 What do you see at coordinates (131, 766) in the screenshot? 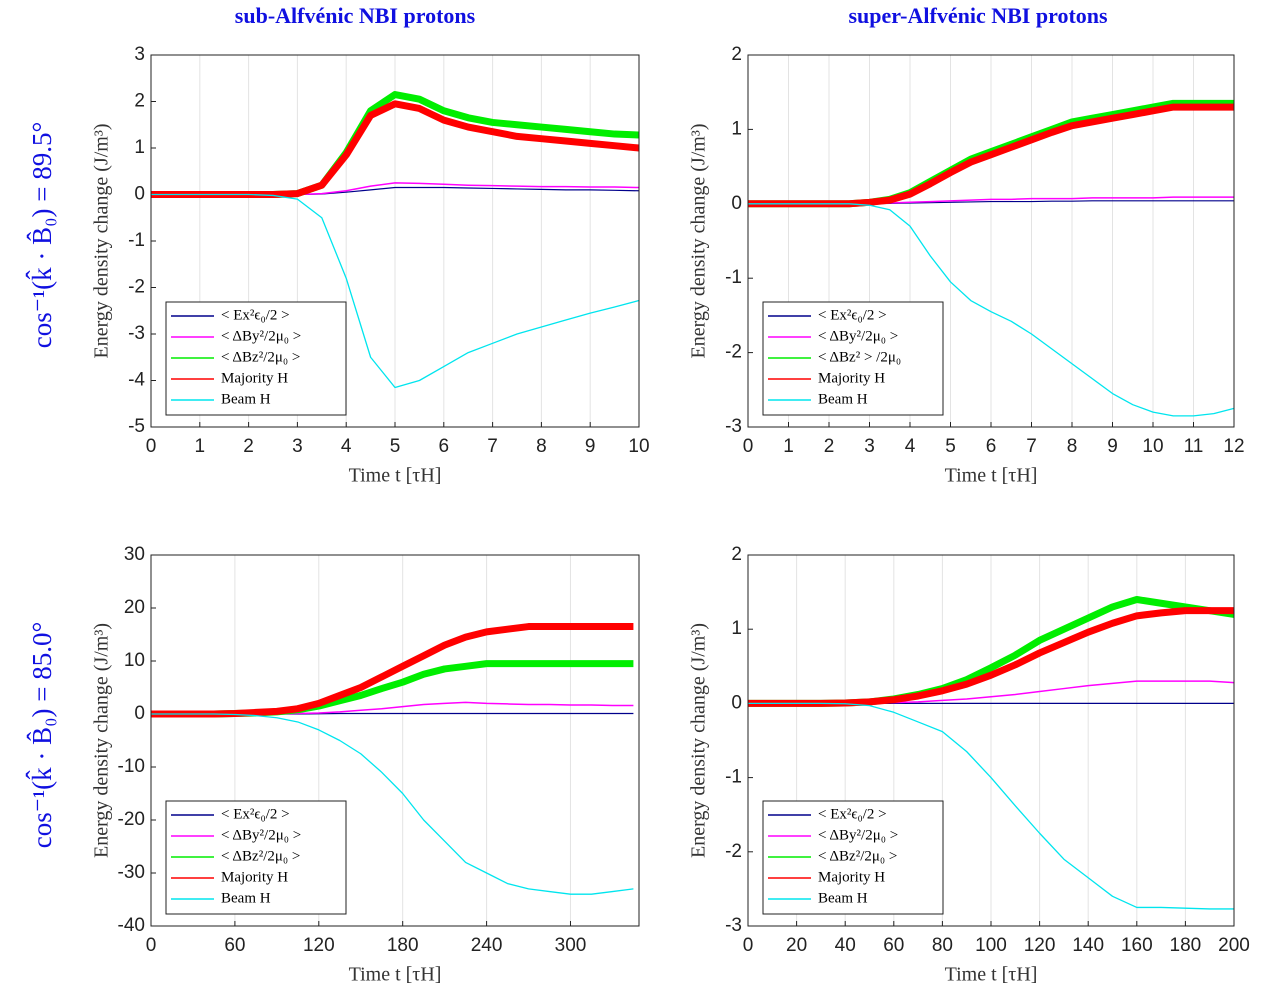
I see `y-tick-label: -10` at bounding box center [131, 766].